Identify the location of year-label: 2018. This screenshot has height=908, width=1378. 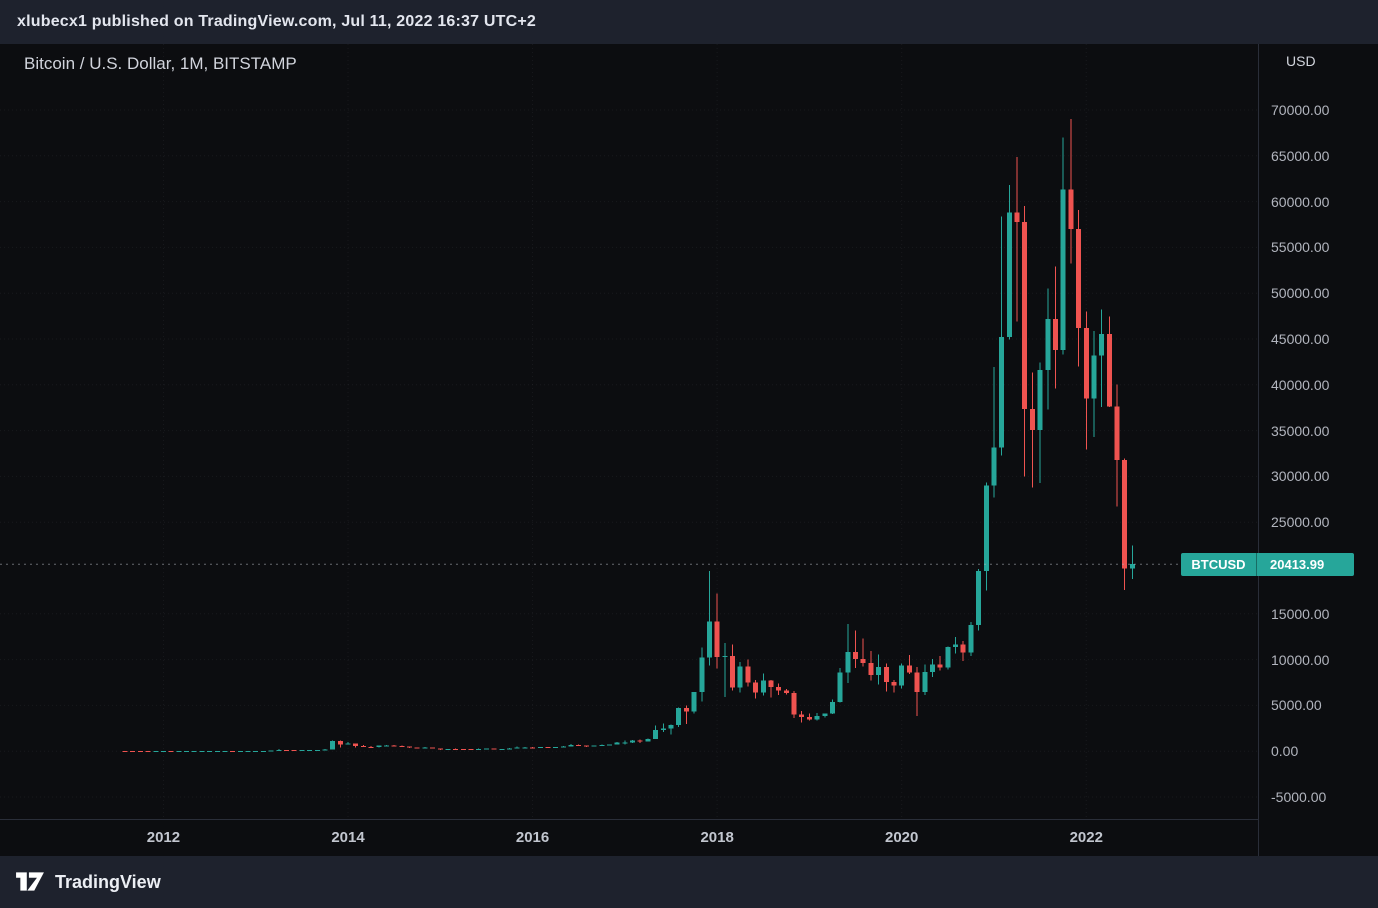
(717, 837).